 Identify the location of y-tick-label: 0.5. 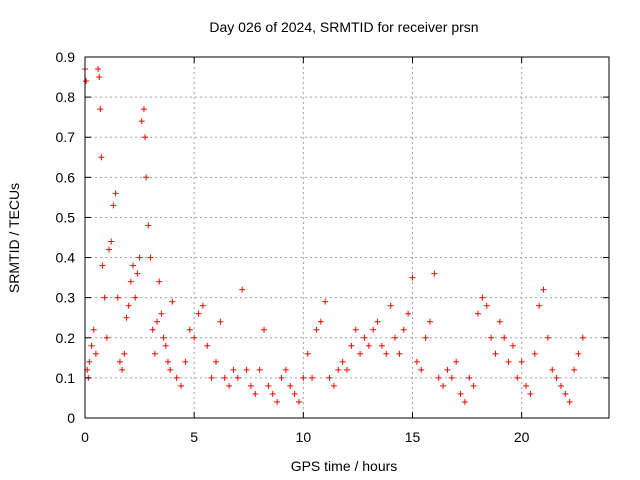
(66, 217).